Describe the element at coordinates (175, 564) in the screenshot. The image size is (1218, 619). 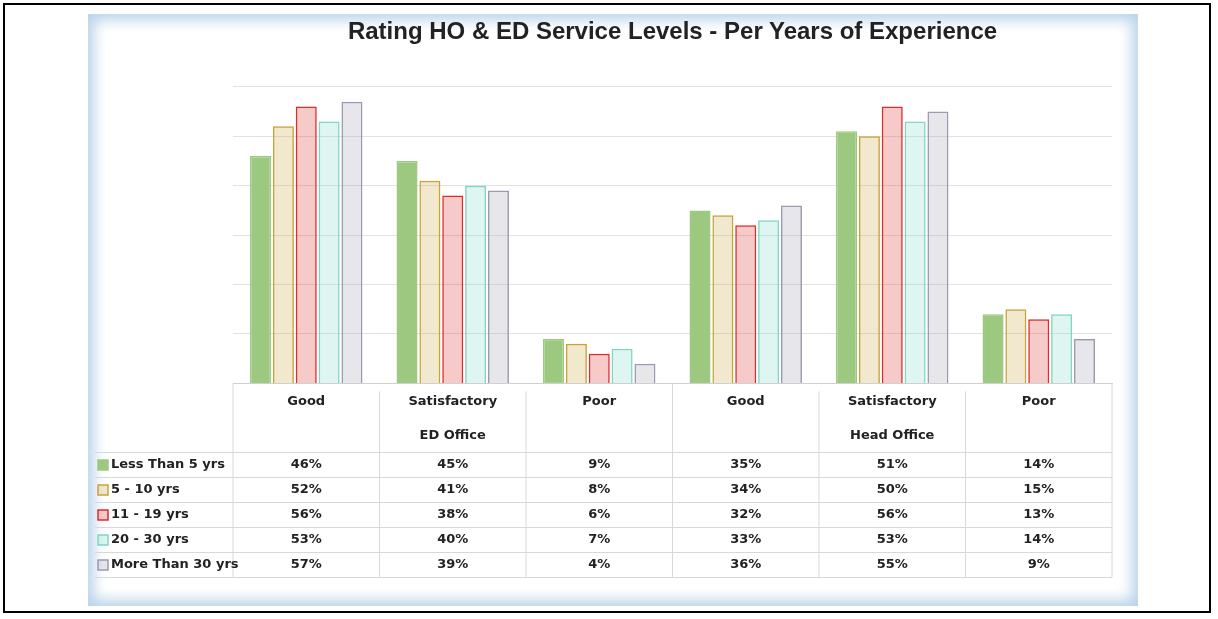
I see `legend-label: More Than 30 yrs` at that location.